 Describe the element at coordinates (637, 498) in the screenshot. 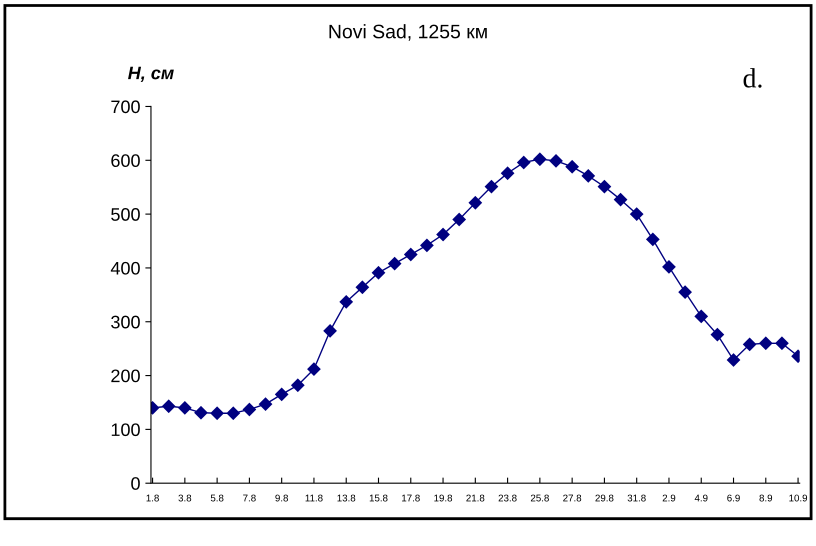

I see `x-tick-label: 31.8` at that location.